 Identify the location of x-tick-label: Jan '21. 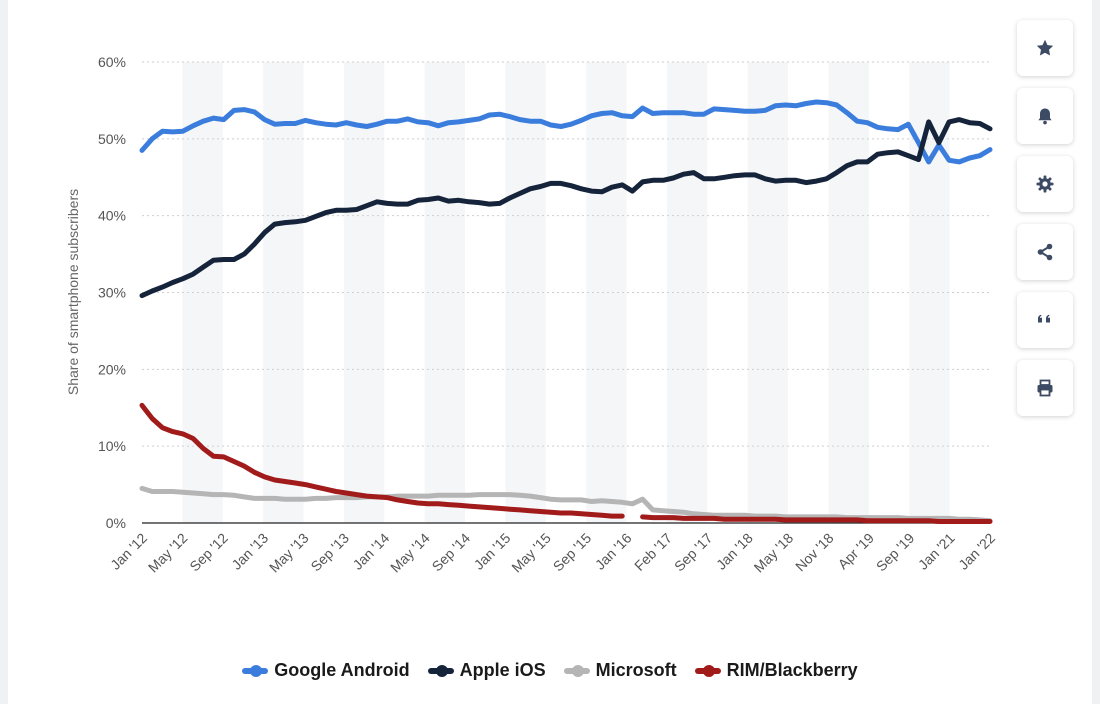
(936, 551).